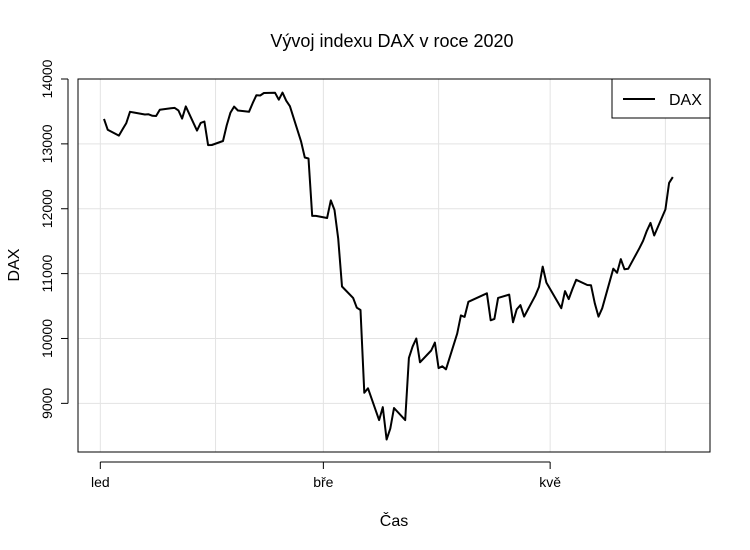  I want to click on y-tick-label: 9000, so click(47, 403).